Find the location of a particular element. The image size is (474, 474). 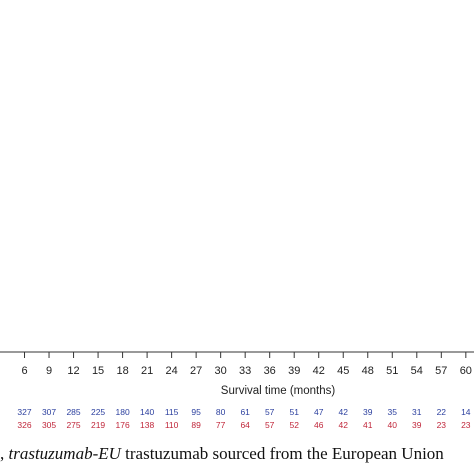

x-tick-label: 27 is located at coordinates (196, 371).